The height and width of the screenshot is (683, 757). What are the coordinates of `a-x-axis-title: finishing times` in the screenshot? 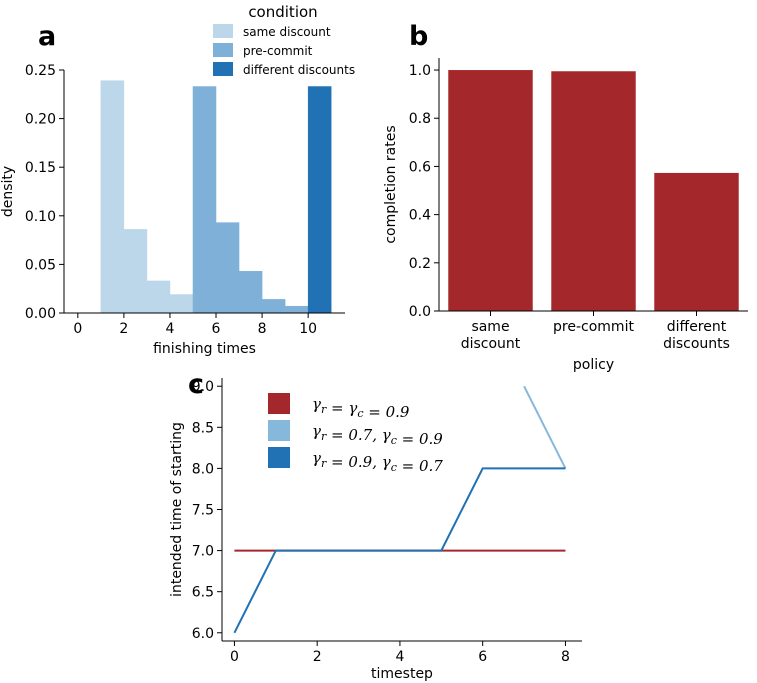 It's located at (204, 349).